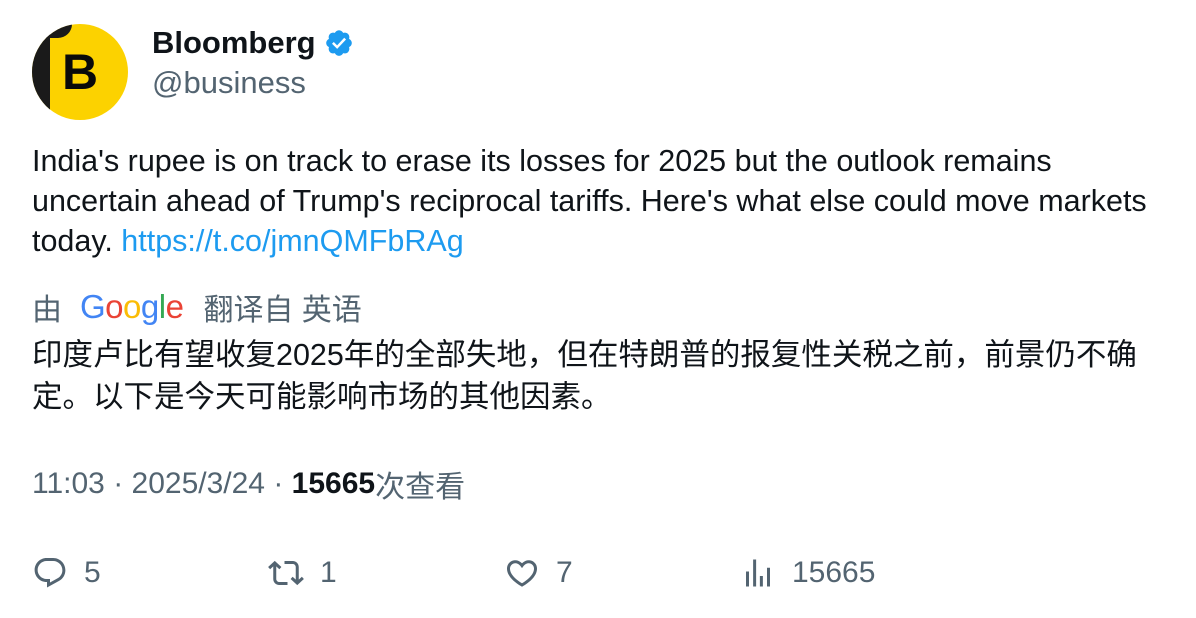 Image resolution: width=1196 pixels, height=618 pixels. I want to click on reply-icon, so click(50, 573).